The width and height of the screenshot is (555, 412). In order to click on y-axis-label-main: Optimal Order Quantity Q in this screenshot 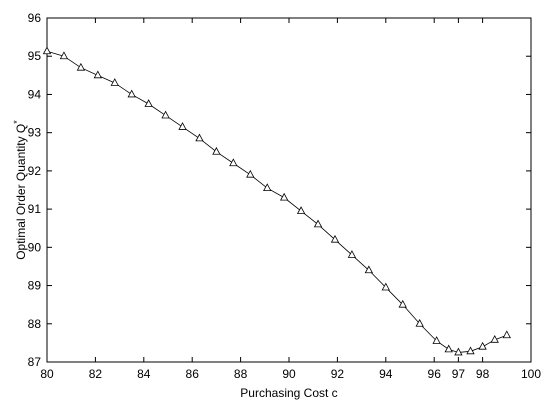, I will do `click(21, 192)`.